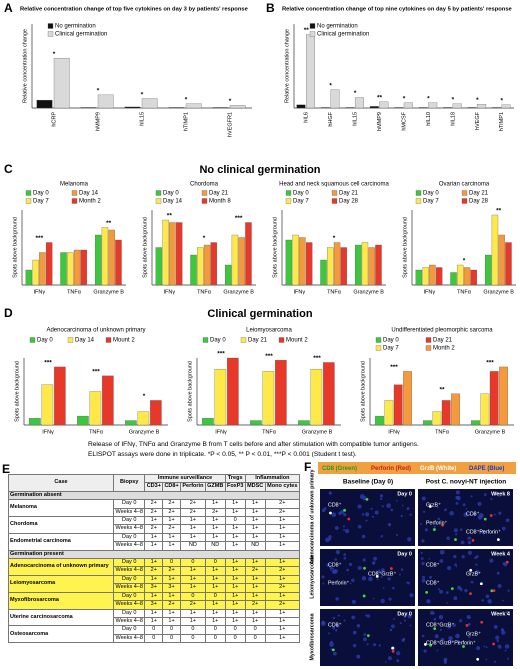 This screenshot has width=520, height=669. What do you see at coordinates (61, 617) in the screenshot?
I see `case-name: Uterine carcinosarcoma` at bounding box center [61, 617].